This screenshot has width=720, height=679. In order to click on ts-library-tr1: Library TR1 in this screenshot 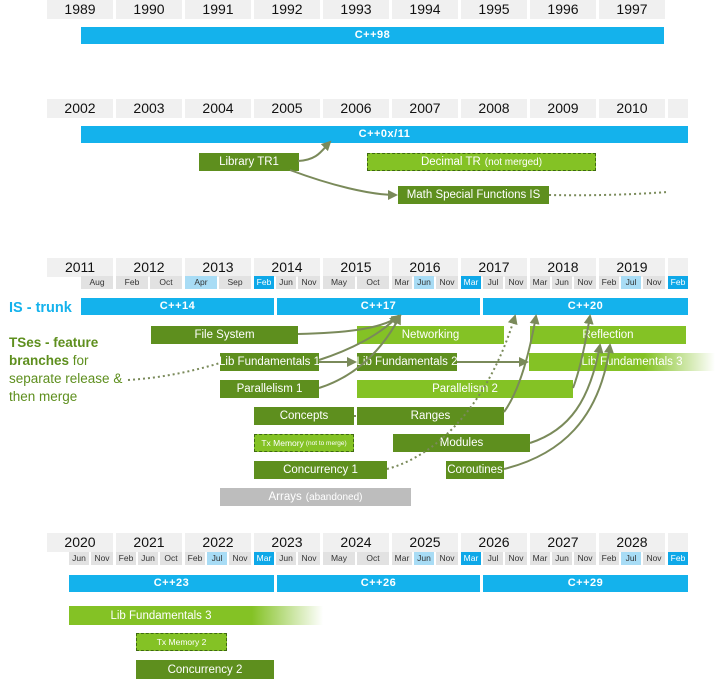, I will do `click(249, 162)`.